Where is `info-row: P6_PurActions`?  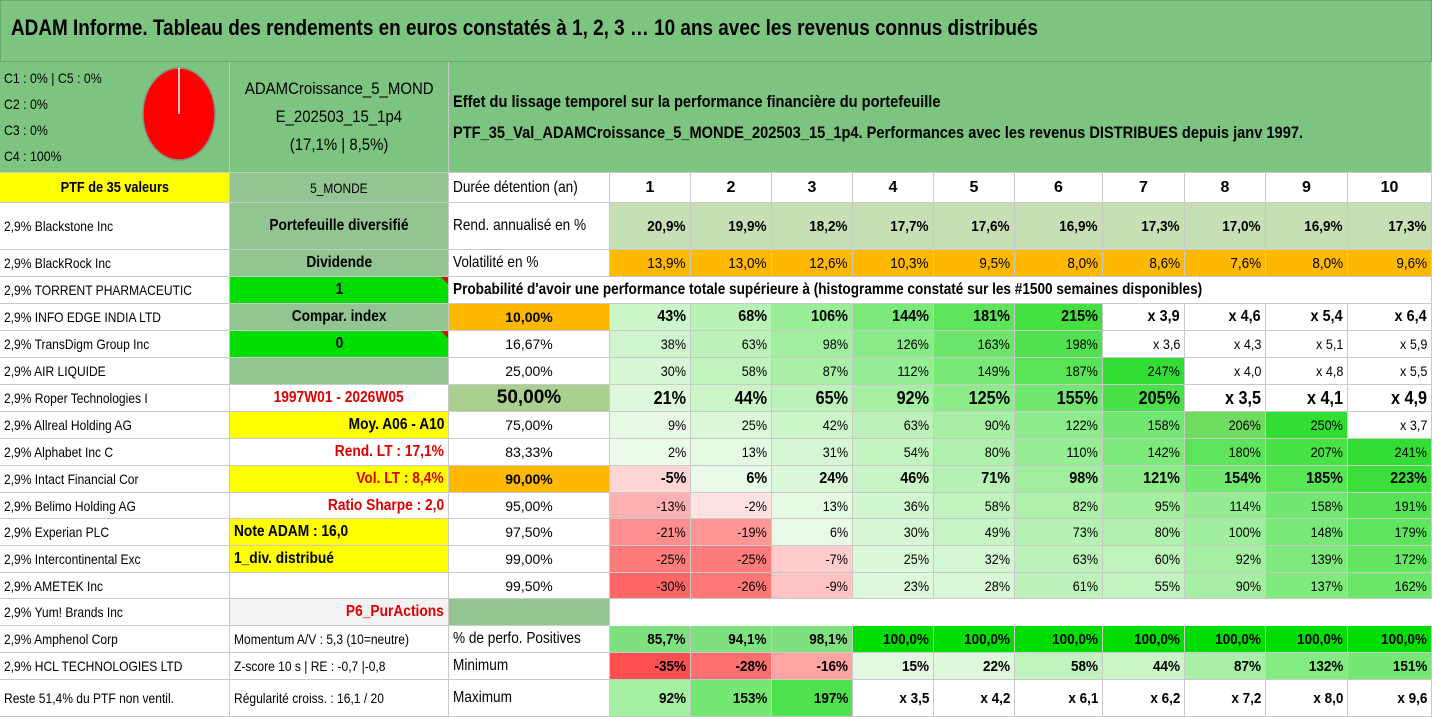 info-row: P6_PurActions is located at coordinates (339, 612).